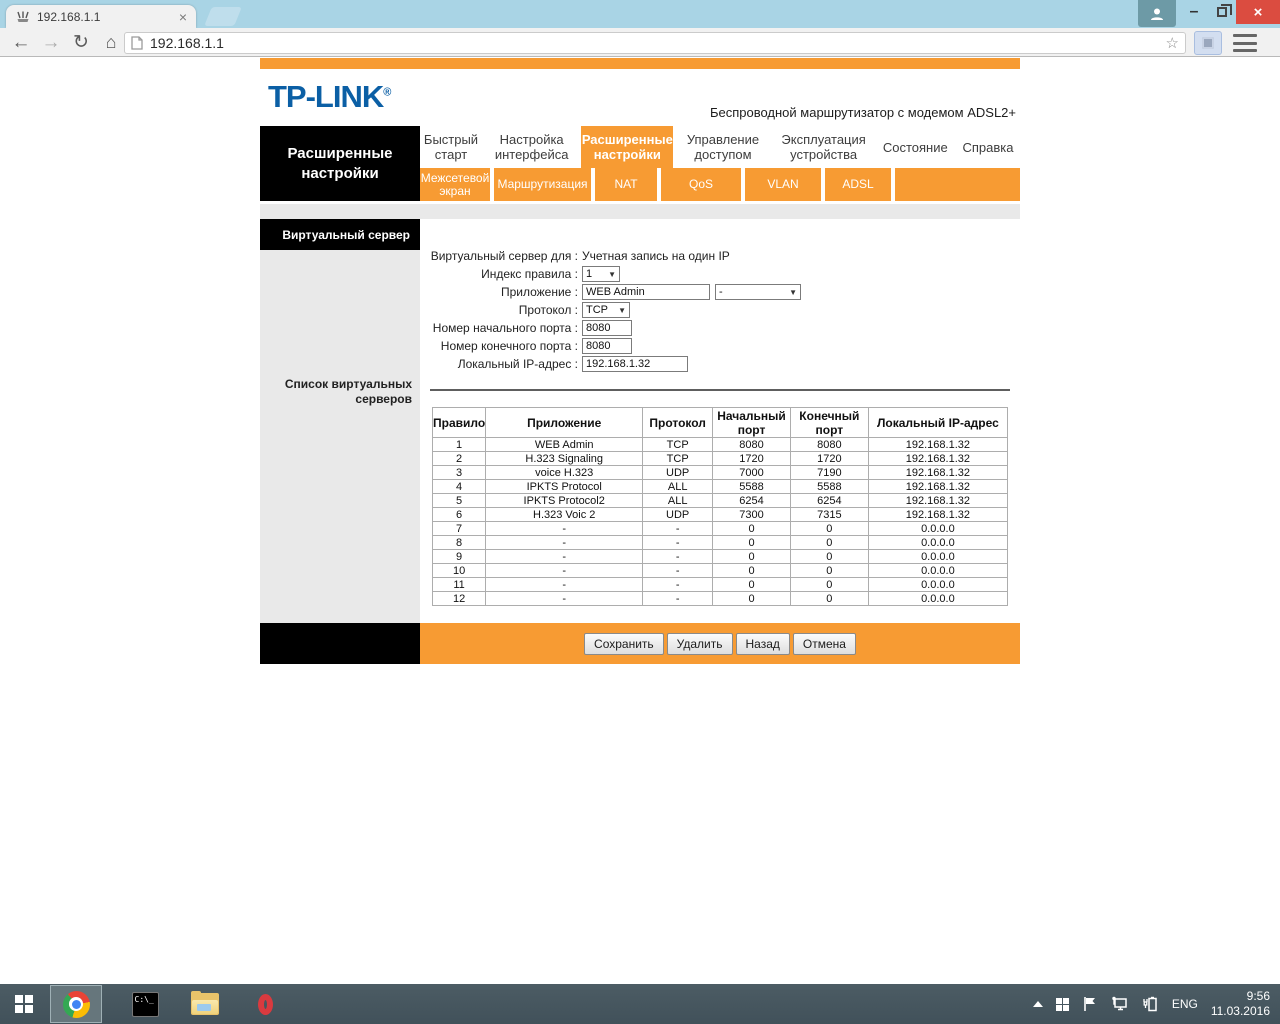 This screenshot has height=1024, width=1280. I want to click on url-input, so click(658, 43).